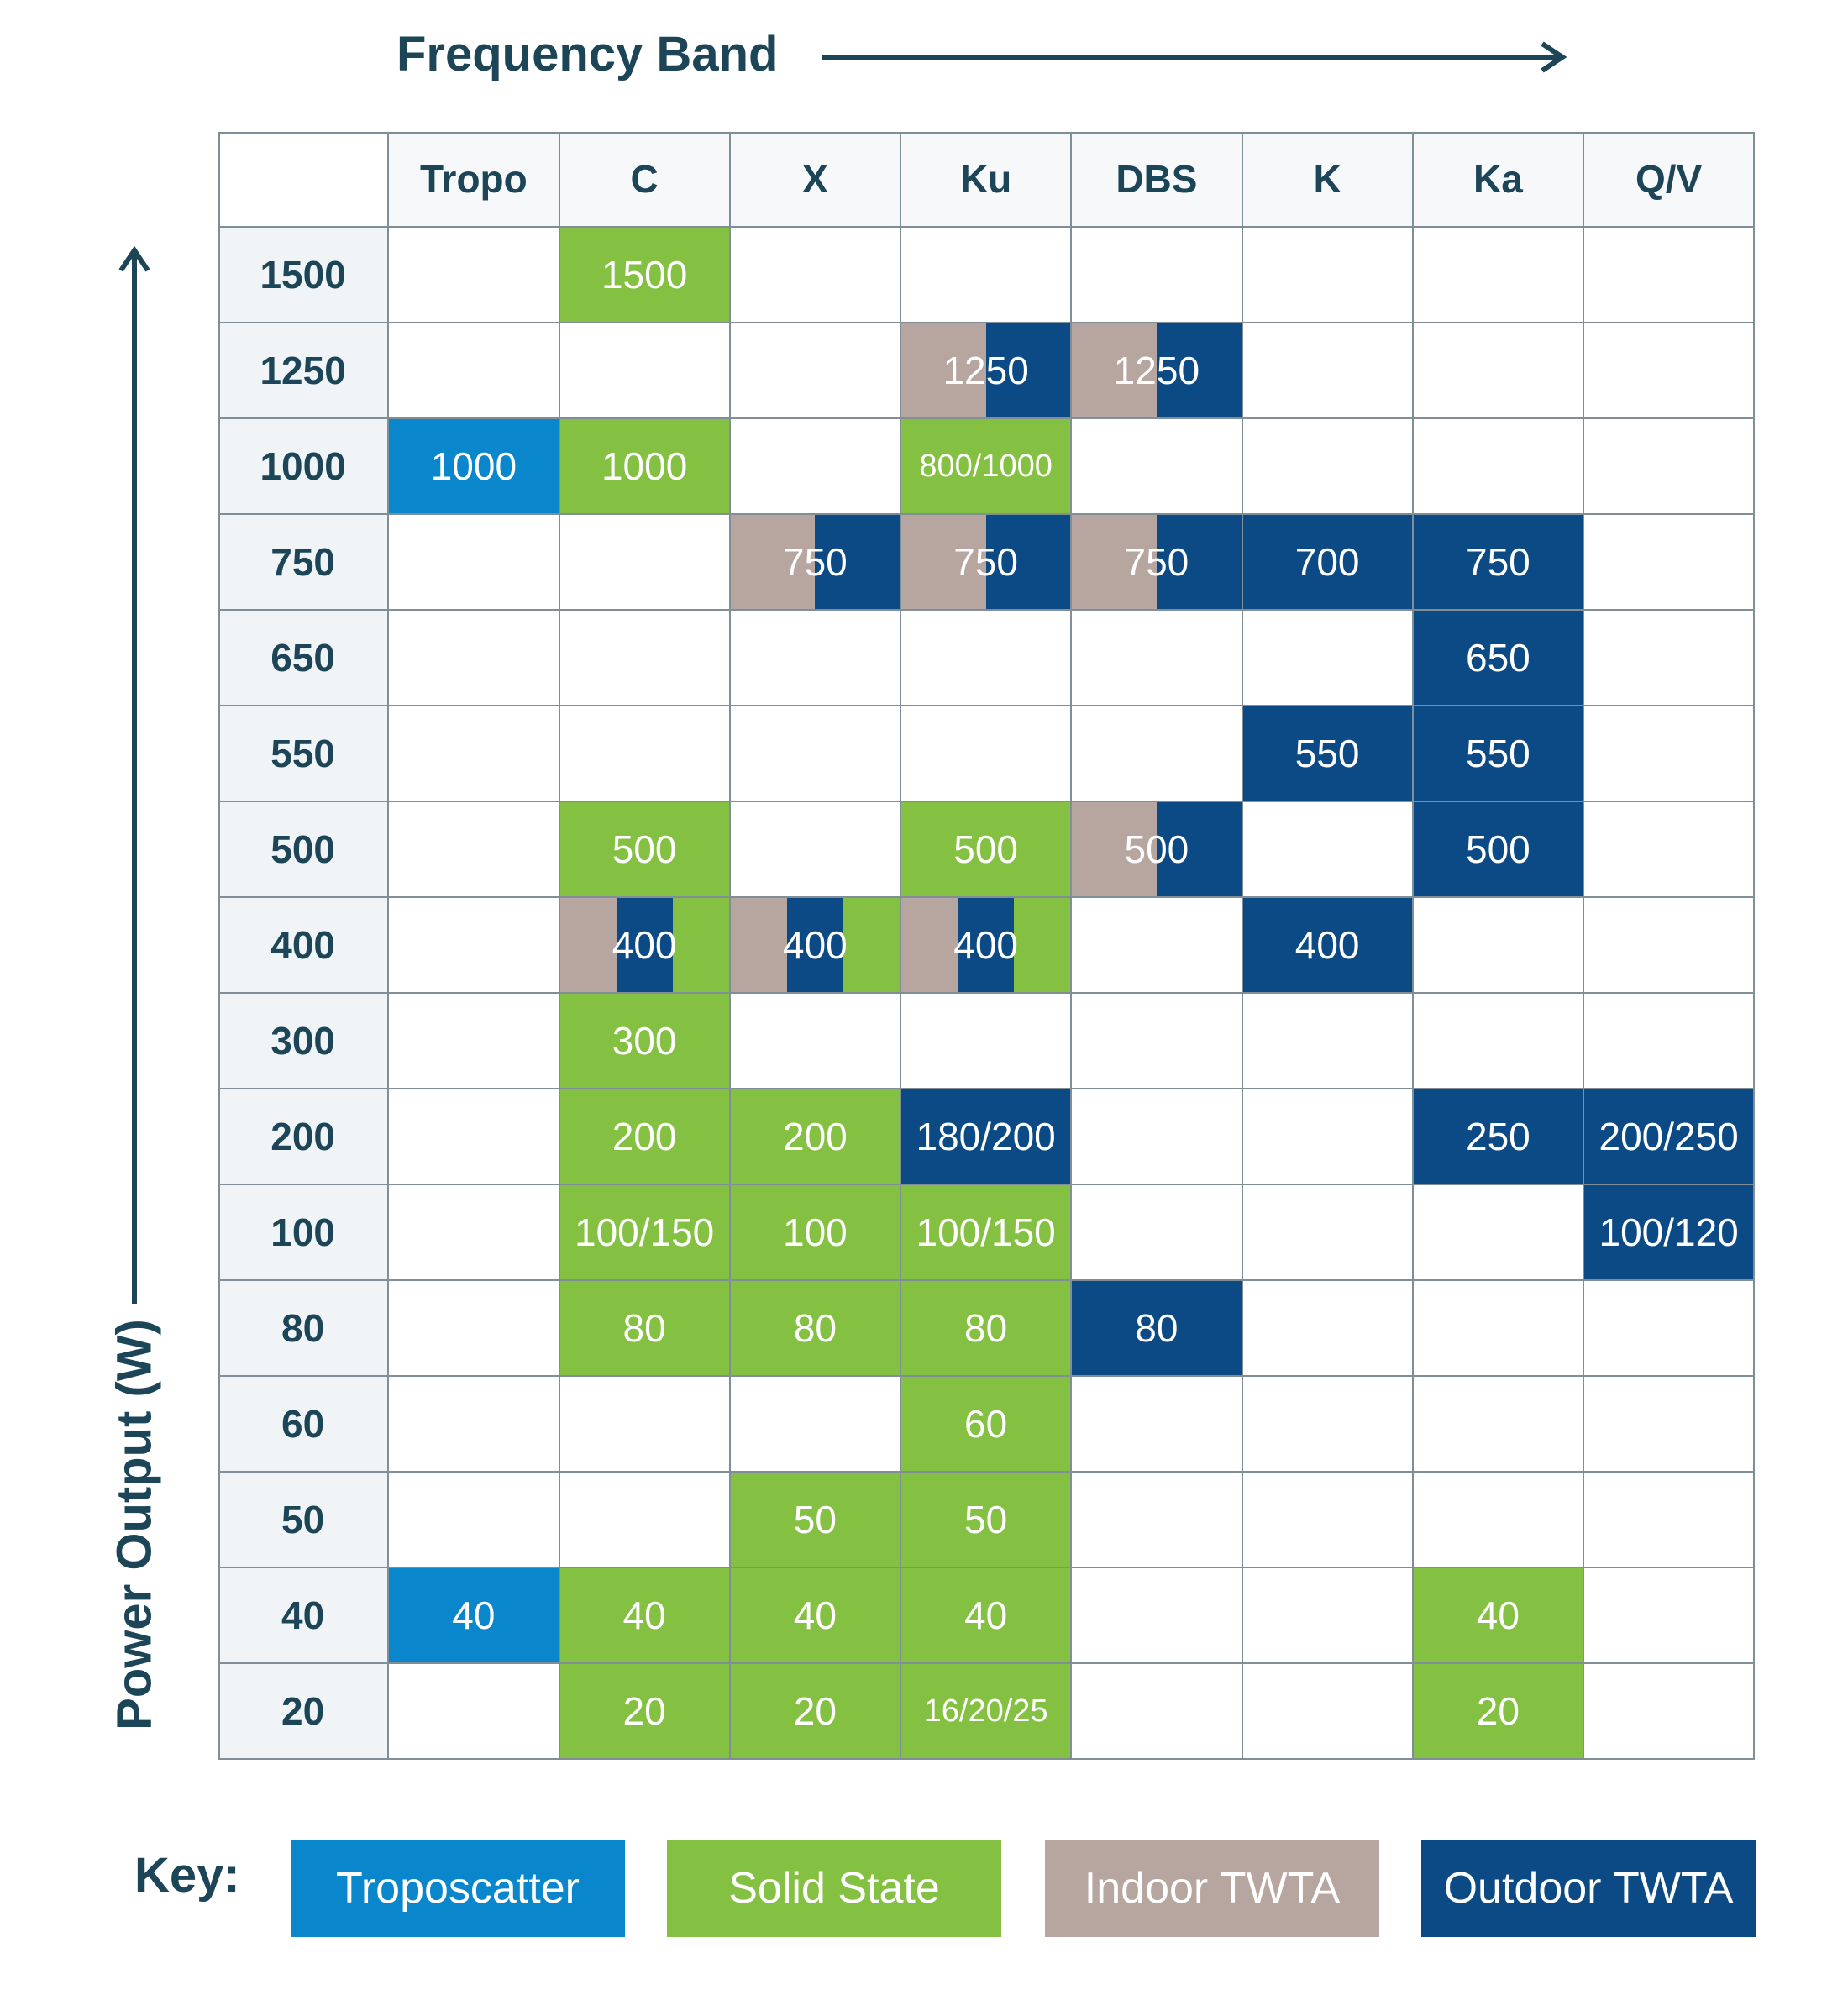 Image resolution: width=1848 pixels, height=2016 pixels. What do you see at coordinates (986, 1232) in the screenshot?
I see `cell-value: 100/150` at bounding box center [986, 1232].